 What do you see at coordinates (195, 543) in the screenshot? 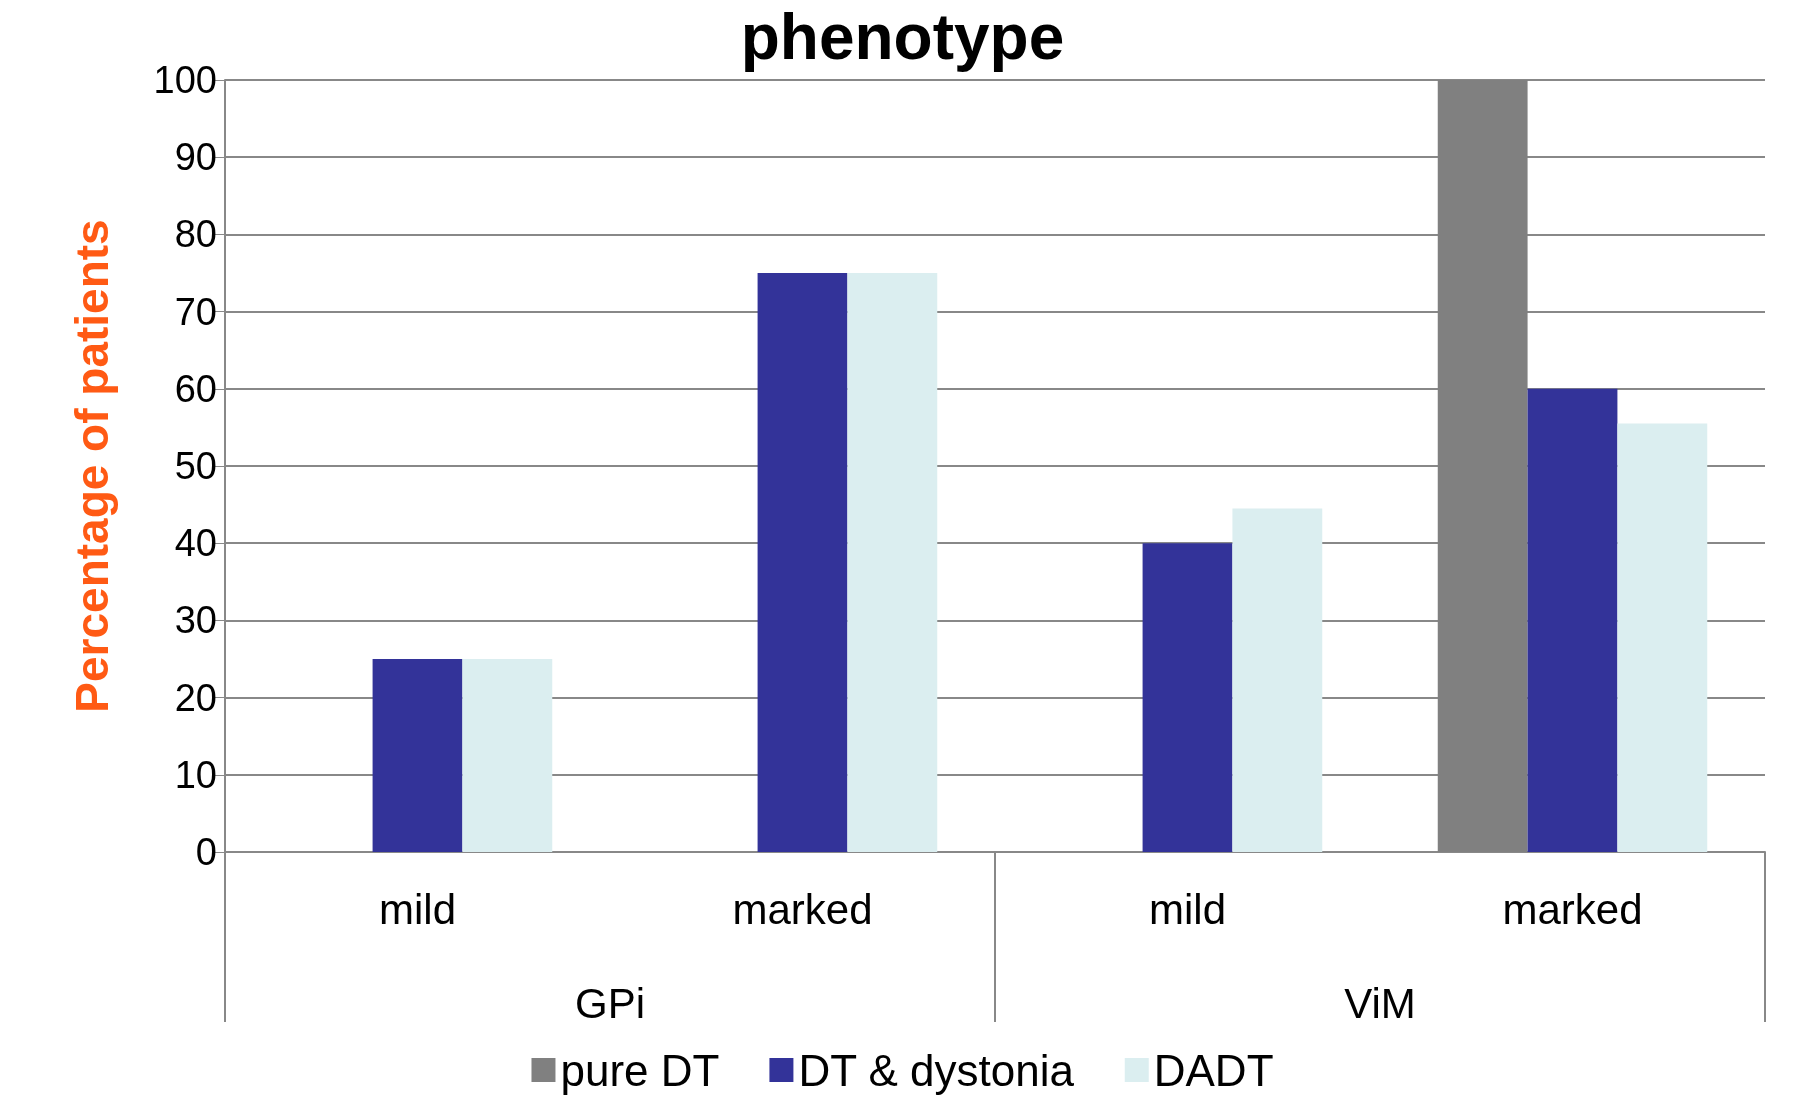
I see `y-tick-label: 40` at bounding box center [195, 543].